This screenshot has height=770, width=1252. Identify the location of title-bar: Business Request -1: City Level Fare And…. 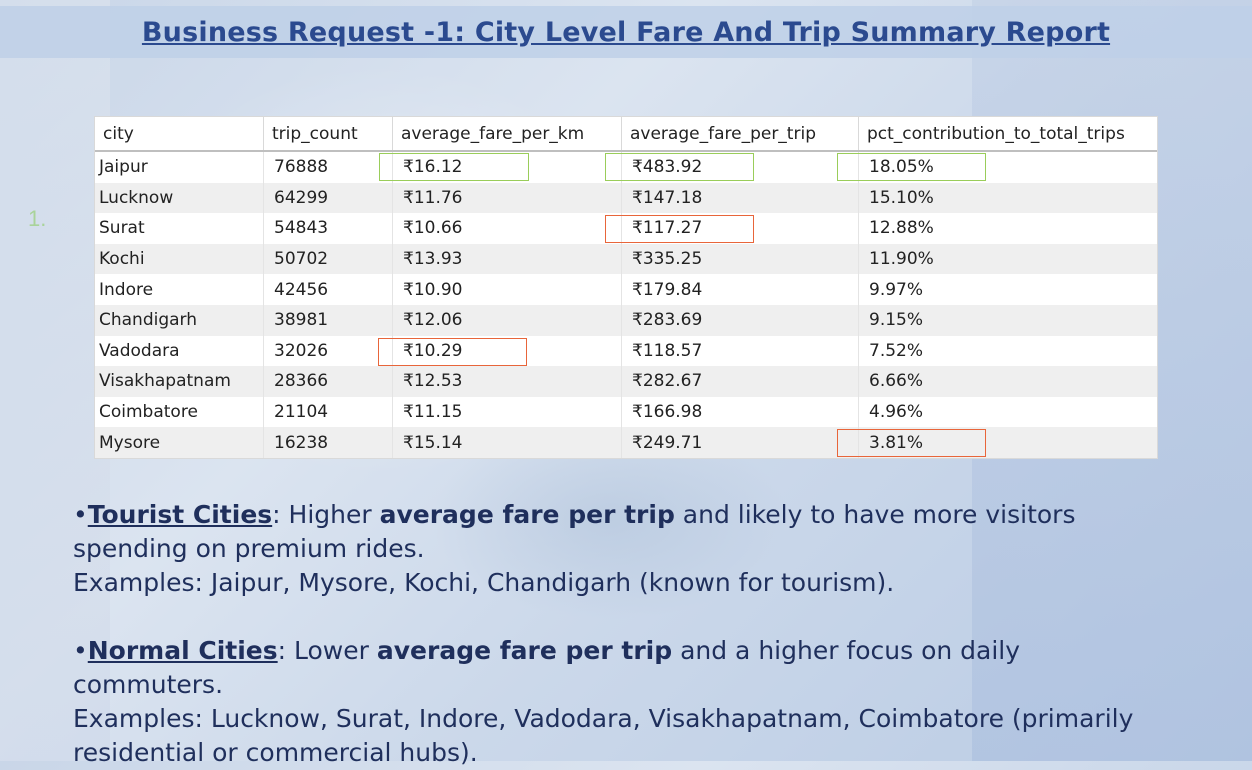
(626, 32).